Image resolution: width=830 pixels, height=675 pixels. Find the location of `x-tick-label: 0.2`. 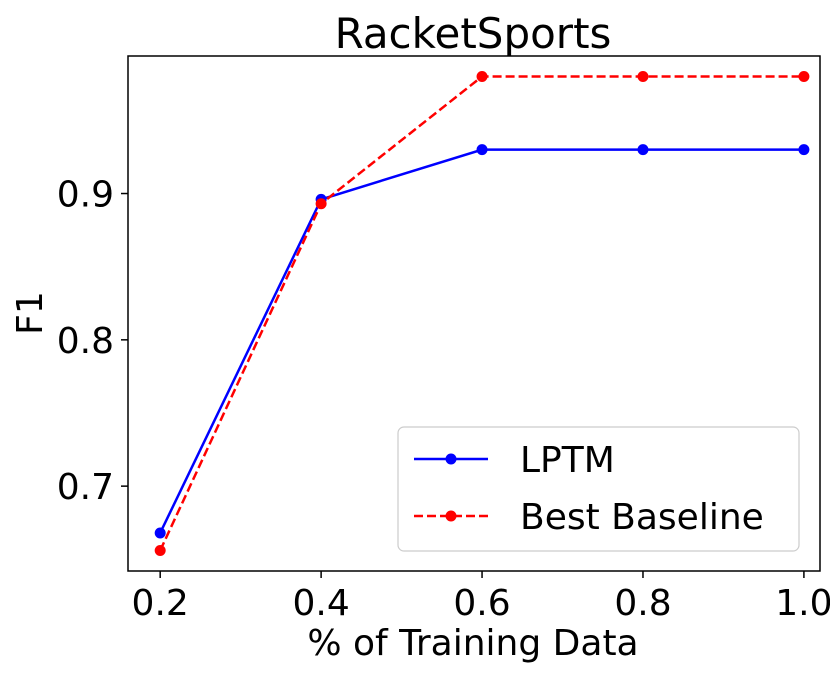

x-tick-label: 0.2 is located at coordinates (160, 603).